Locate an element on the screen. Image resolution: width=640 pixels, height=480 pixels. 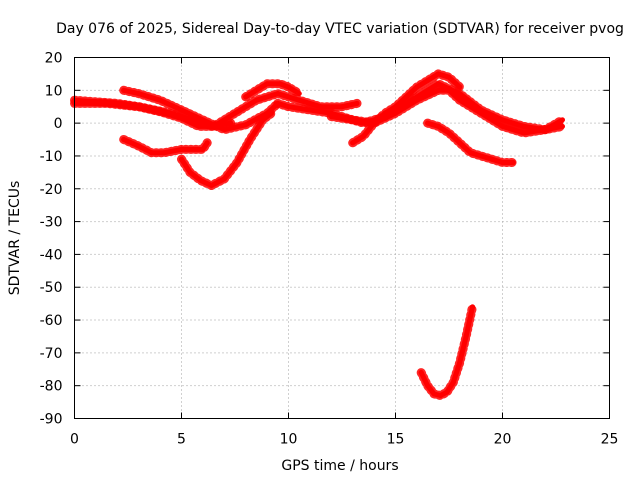
y-tick-label: -40 is located at coordinates (51, 255).